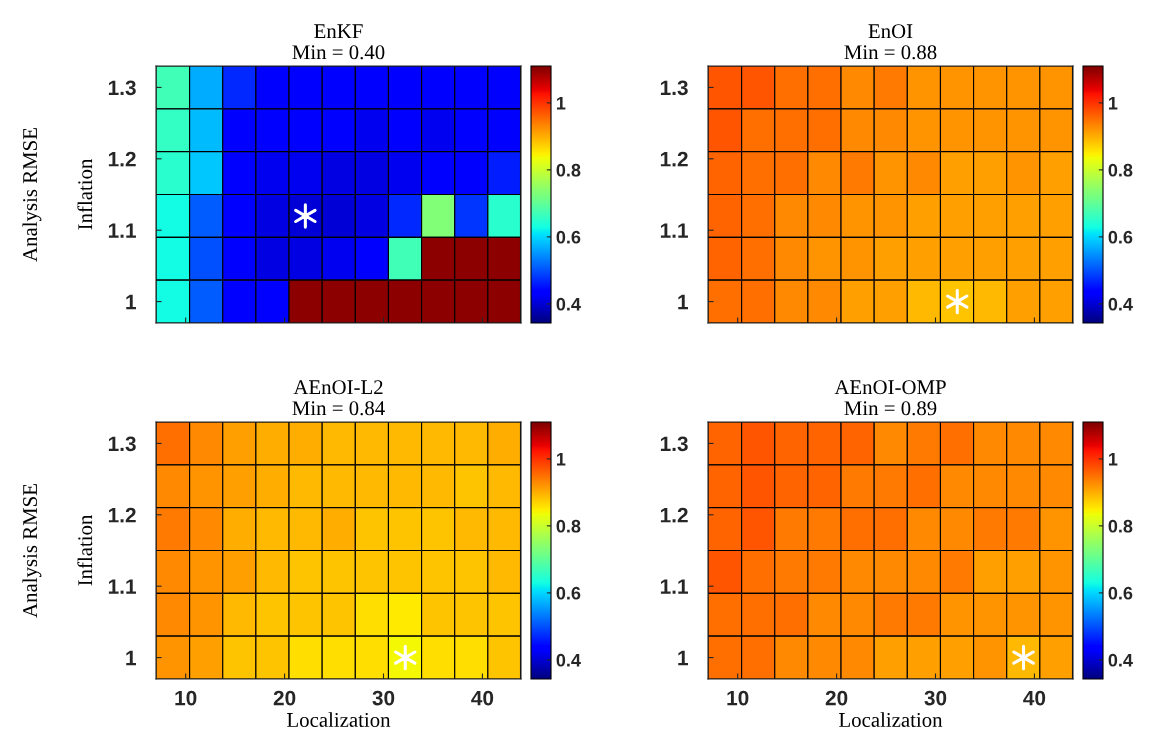 This screenshot has height=754, width=1151. Describe the element at coordinates (338, 31) in the screenshot. I see `chart-title: EnKF` at that location.